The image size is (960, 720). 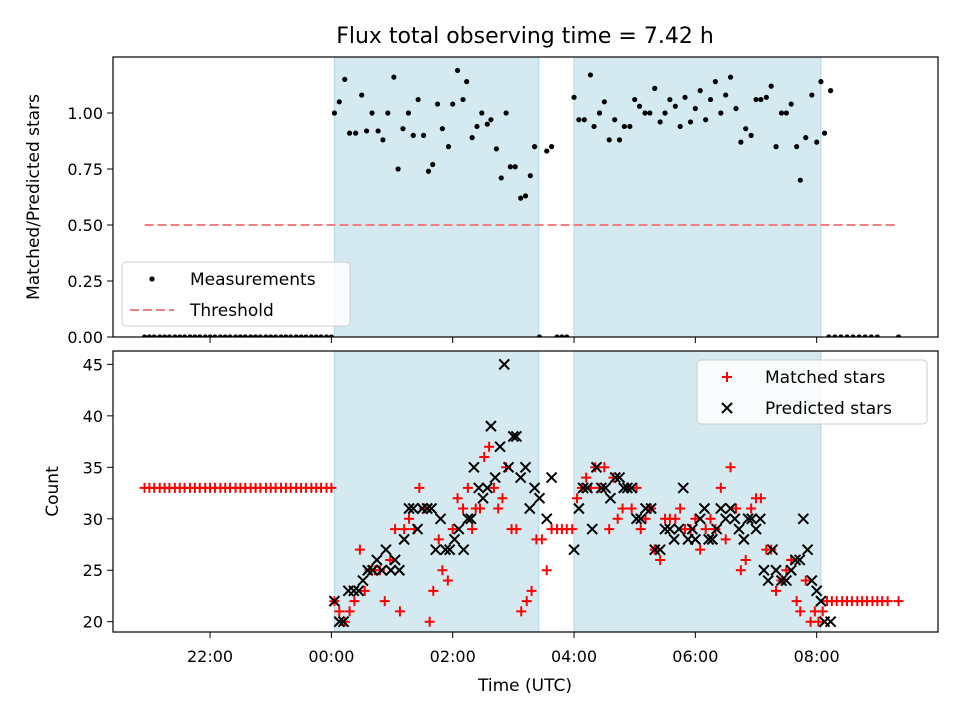 What do you see at coordinates (210, 656) in the screenshot?
I see `x-tick-label: 22:00` at bounding box center [210, 656].